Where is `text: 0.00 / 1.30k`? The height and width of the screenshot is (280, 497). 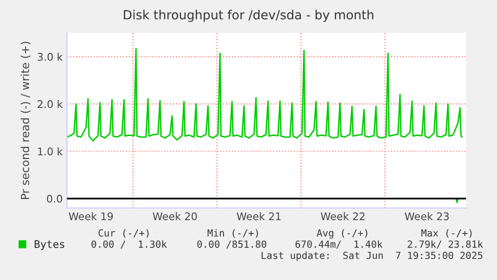 text: 0.00 / 1.30k is located at coordinates (129, 244).